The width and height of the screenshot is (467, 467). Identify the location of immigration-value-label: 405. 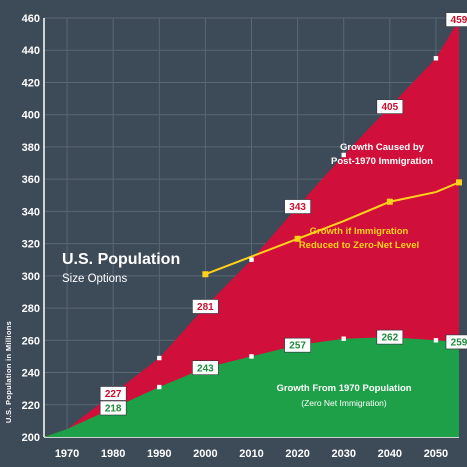
(390, 106).